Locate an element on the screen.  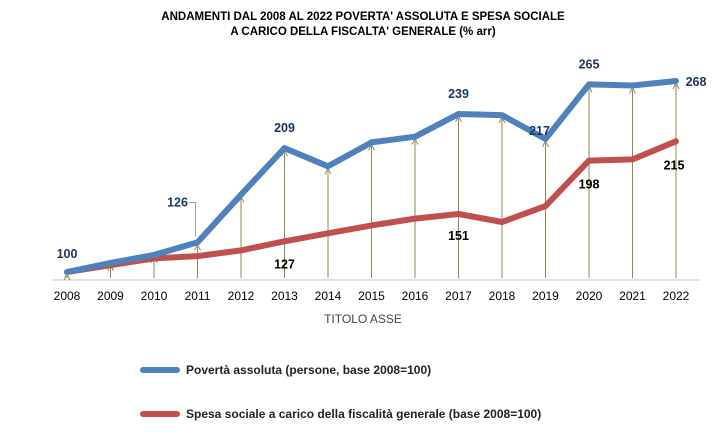
x-tick-label-2013: 2013 is located at coordinates (284, 296).